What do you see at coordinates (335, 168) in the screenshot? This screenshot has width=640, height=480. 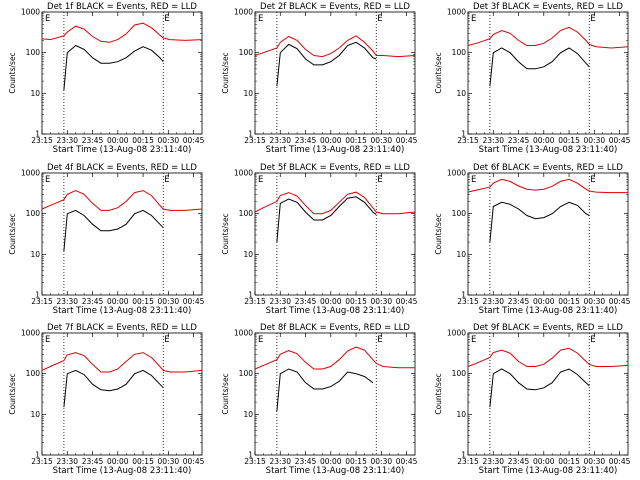 I see `chart-title: Det 5f BLACK = Events, RED = LLD` at bounding box center [335, 168].